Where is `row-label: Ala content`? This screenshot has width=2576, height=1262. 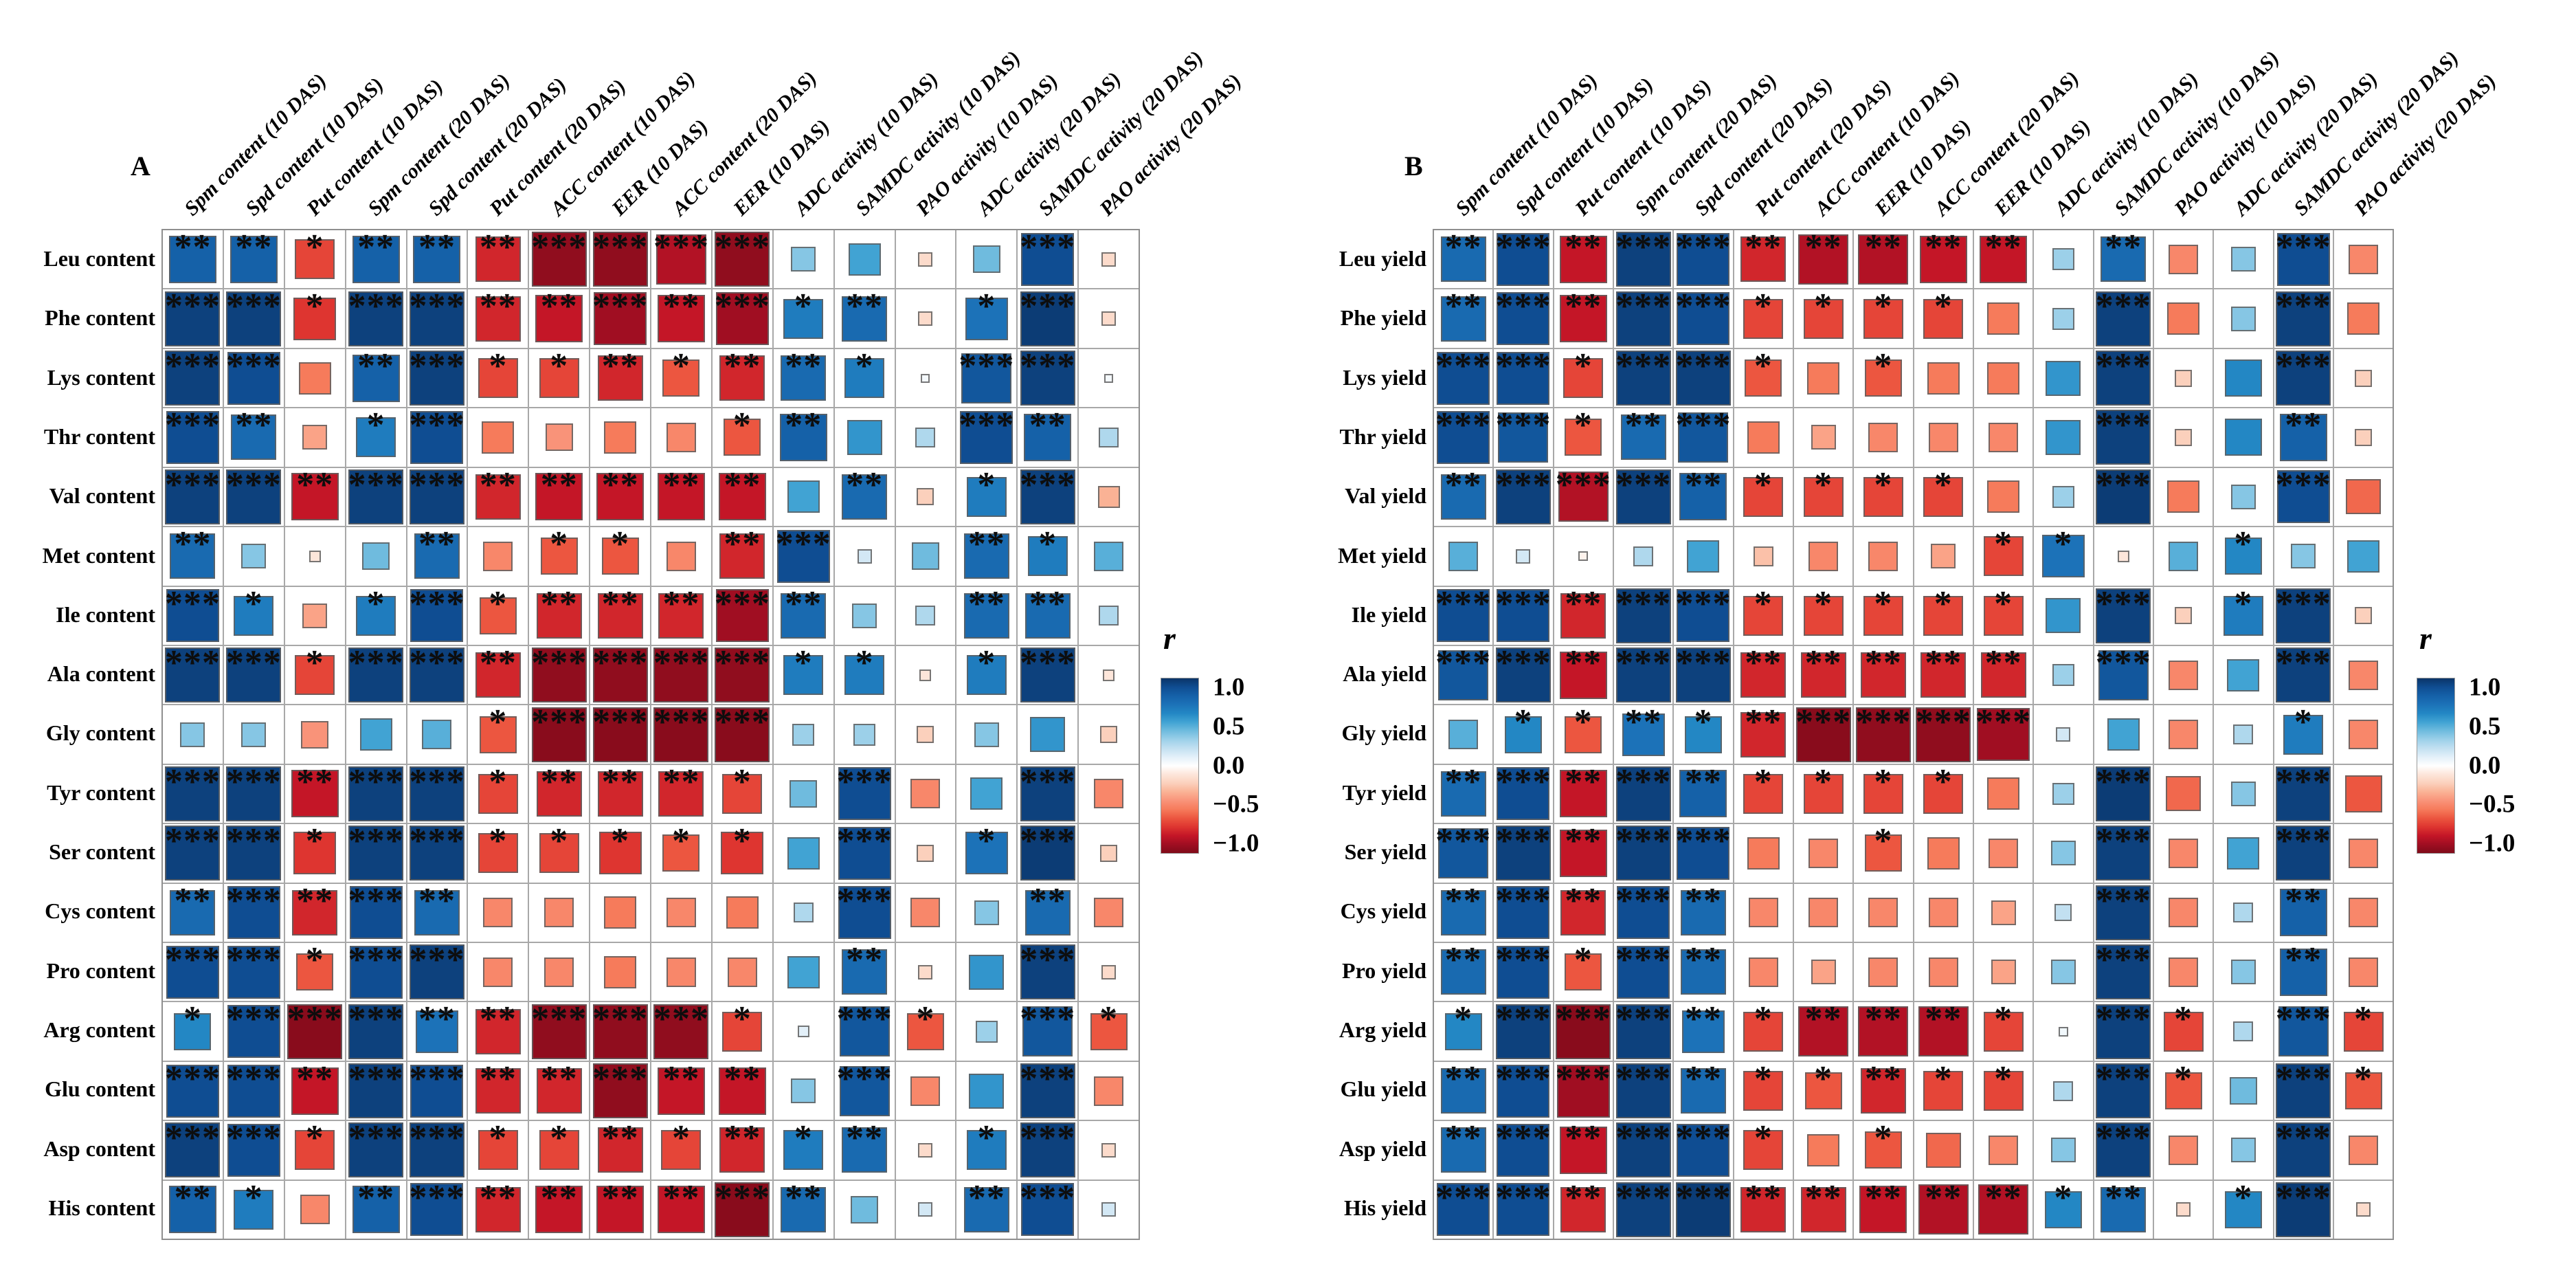
row-label: Ala content is located at coordinates (101, 674).